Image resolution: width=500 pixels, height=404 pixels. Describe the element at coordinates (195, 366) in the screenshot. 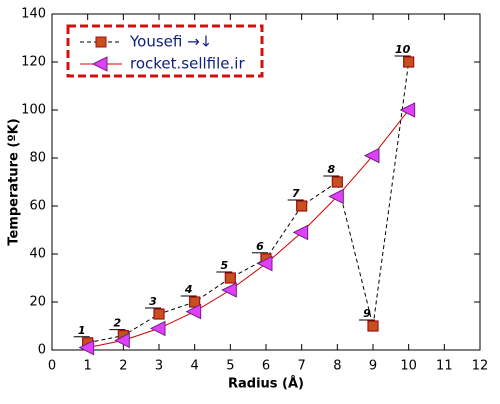

I see `x-tick-label: 4` at that location.